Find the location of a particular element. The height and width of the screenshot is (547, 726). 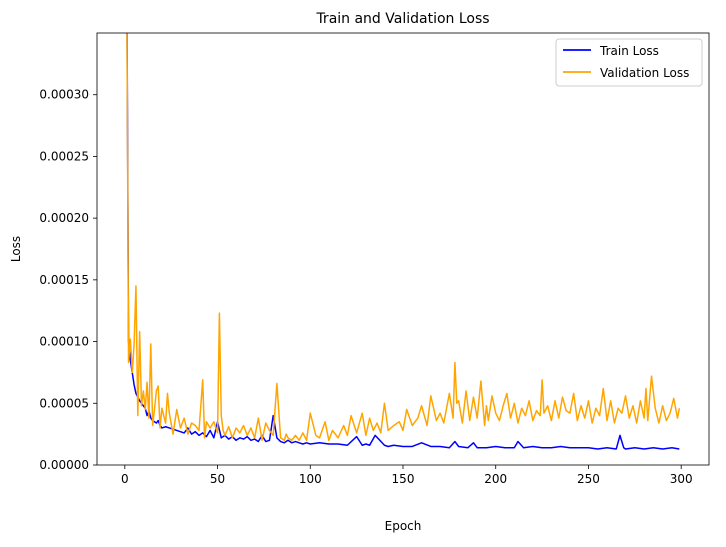

legend-box is located at coordinates (629, 62).